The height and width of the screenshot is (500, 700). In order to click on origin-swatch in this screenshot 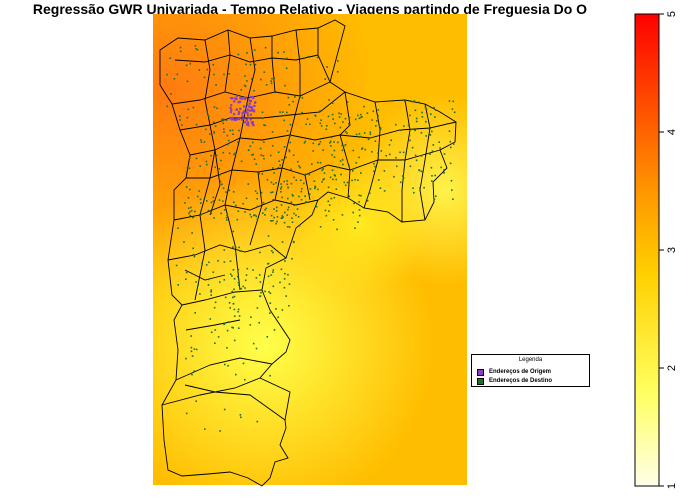, I will do `click(480, 372)`.